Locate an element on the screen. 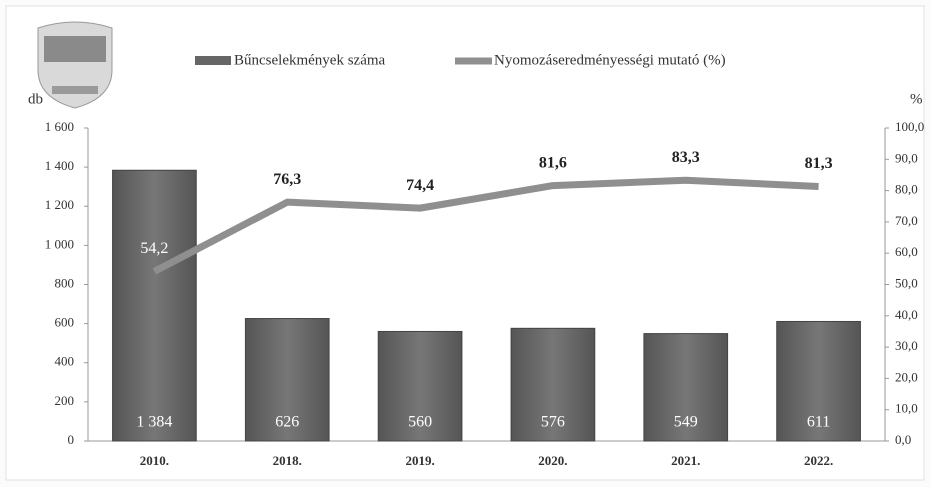  emblem is located at coordinates (75, 65).